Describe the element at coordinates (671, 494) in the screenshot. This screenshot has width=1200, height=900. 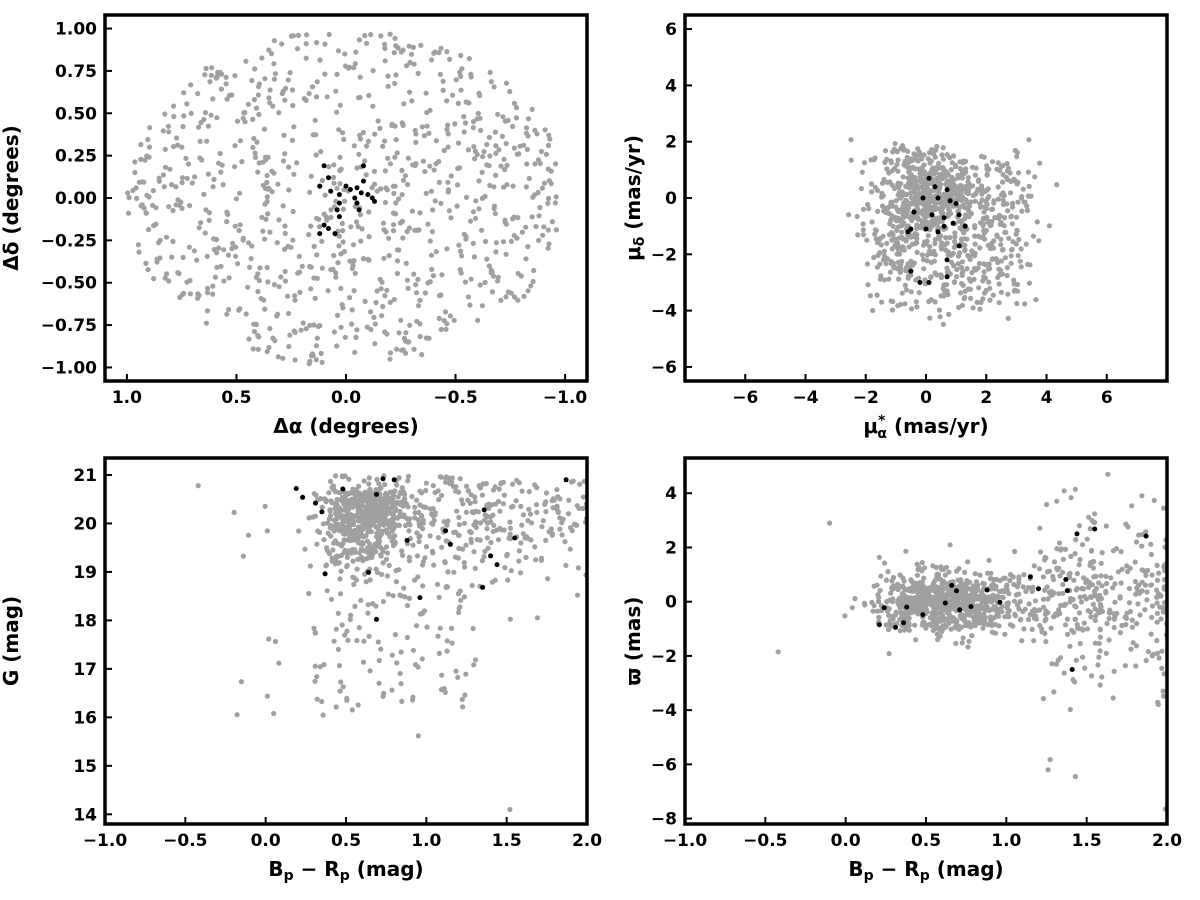
I see `y-tick-label: 4` at that location.